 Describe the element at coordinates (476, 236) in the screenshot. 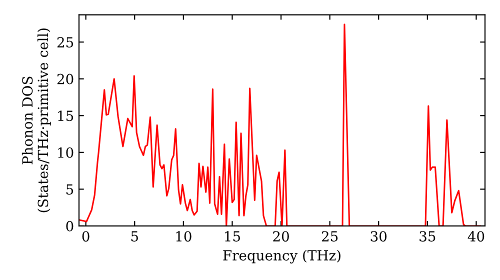

I see `x-tick-label: 40` at that location.